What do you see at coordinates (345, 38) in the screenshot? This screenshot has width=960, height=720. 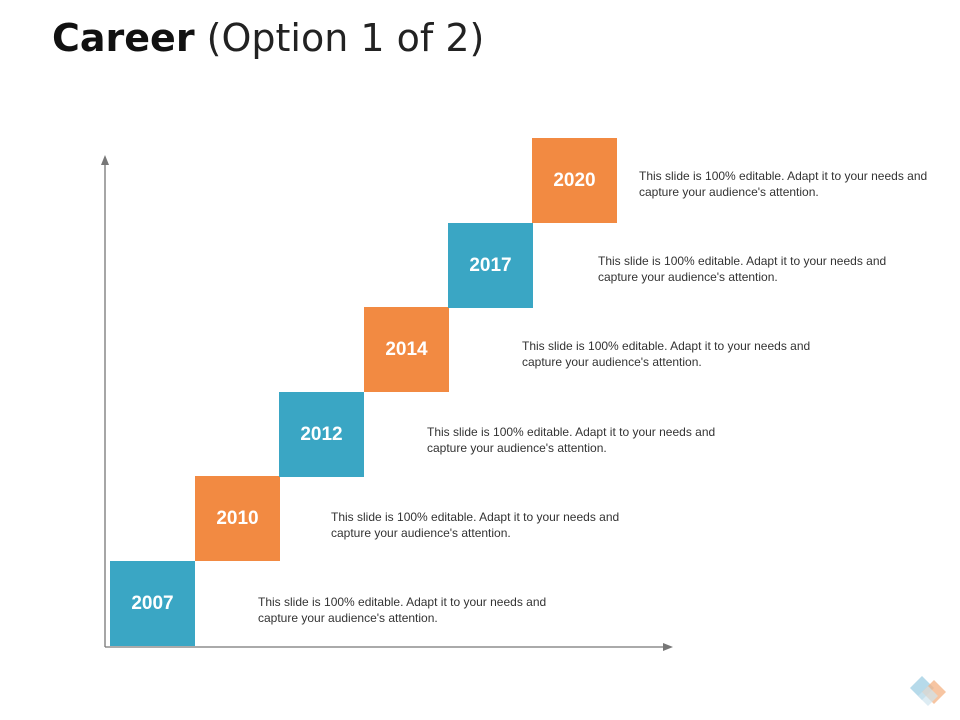 I see `title-light: (Option 1 of 2)` at bounding box center [345, 38].